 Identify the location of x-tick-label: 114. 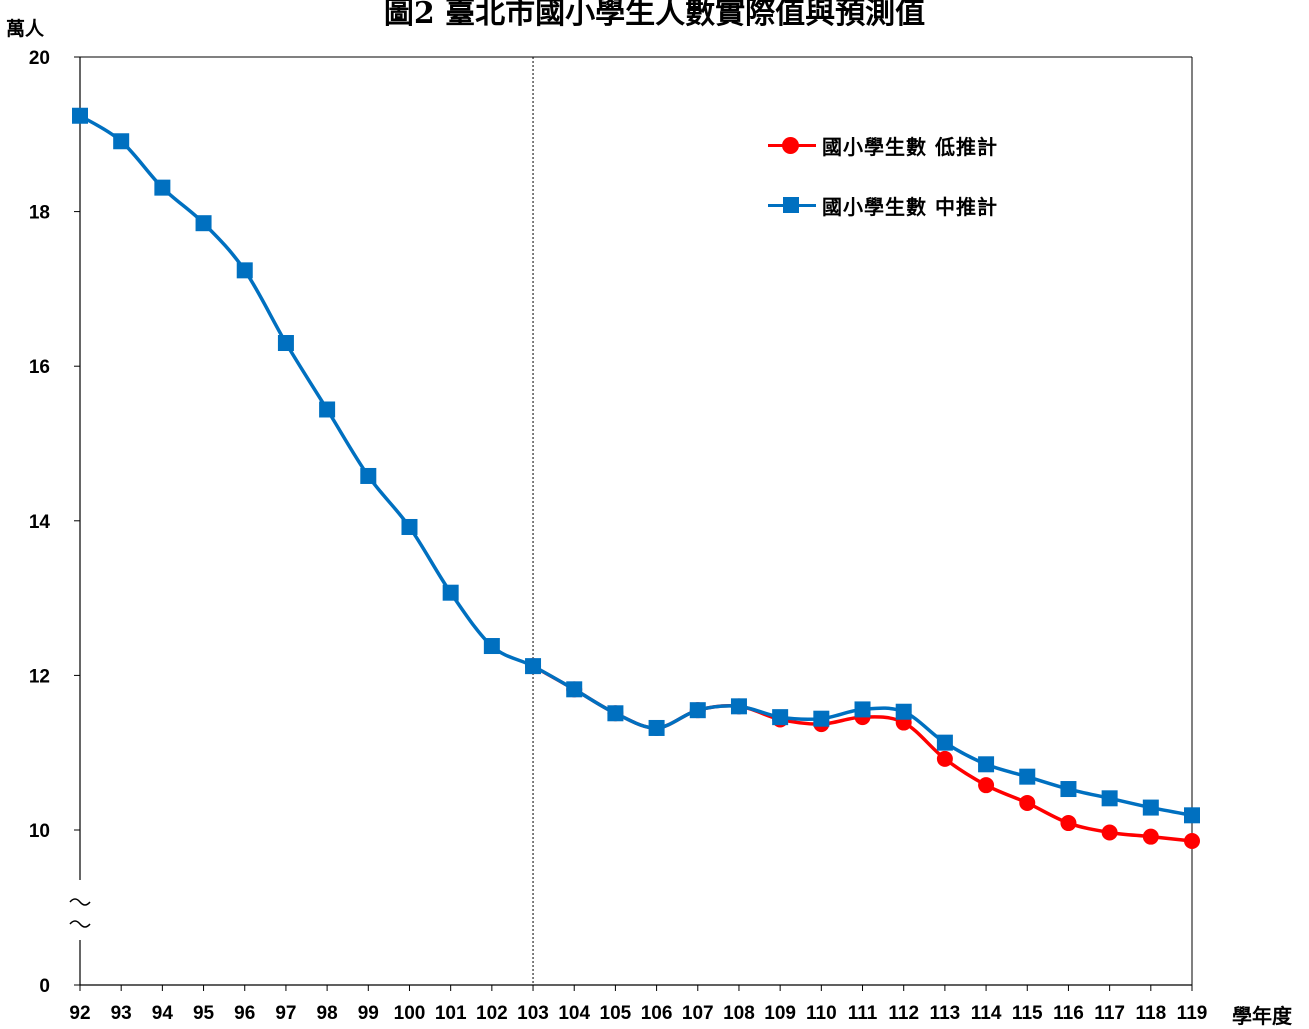
(986, 1013).